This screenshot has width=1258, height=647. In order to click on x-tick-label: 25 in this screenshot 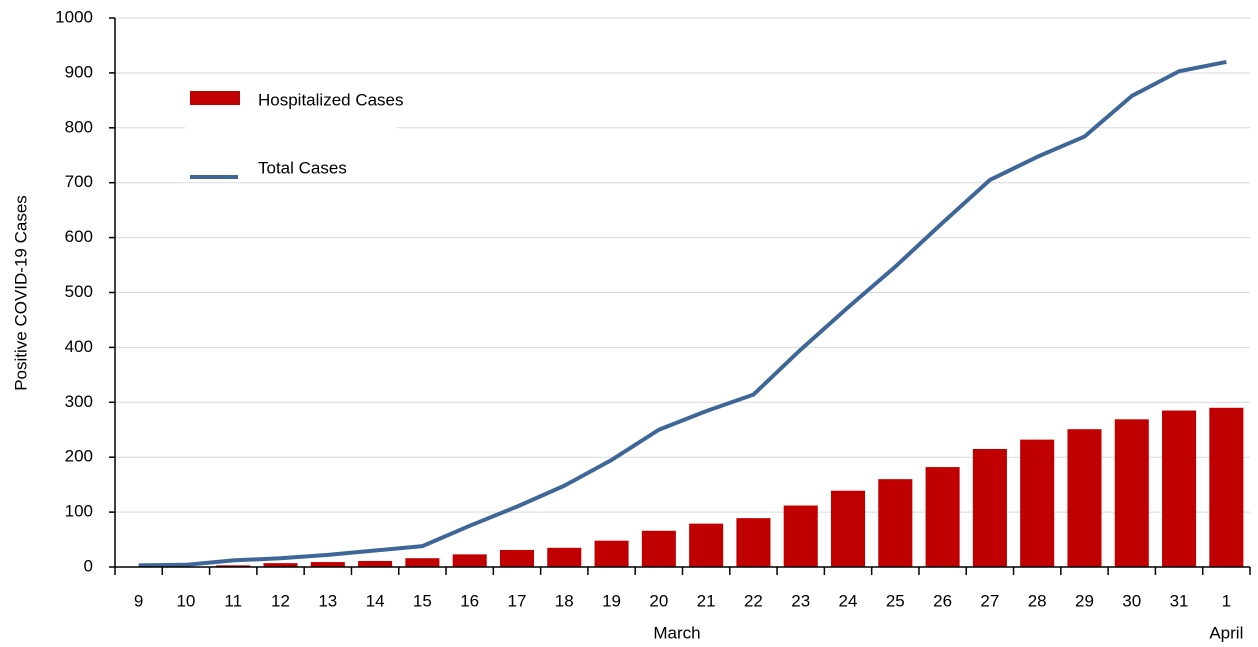, I will do `click(895, 600)`.